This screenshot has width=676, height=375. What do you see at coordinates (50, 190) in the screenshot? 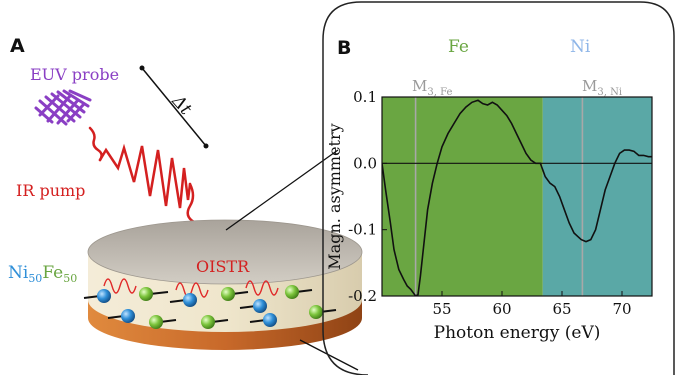
I see `ir-pump-label: IR pump` at bounding box center [50, 190].